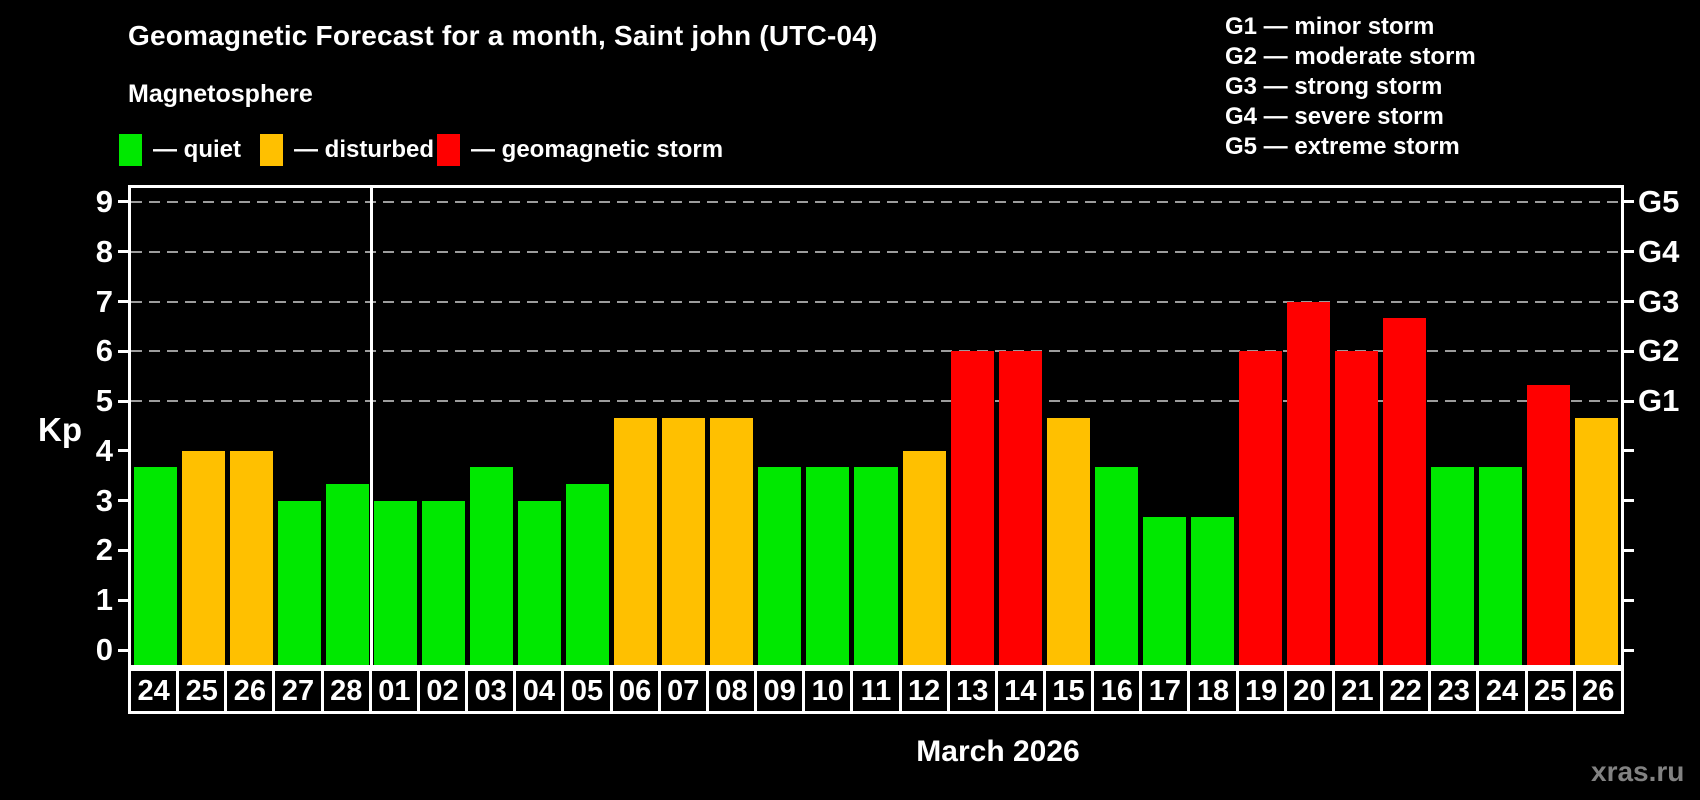 This screenshot has height=800, width=1700. I want to click on quiet-swatch-icon, so click(130, 149).